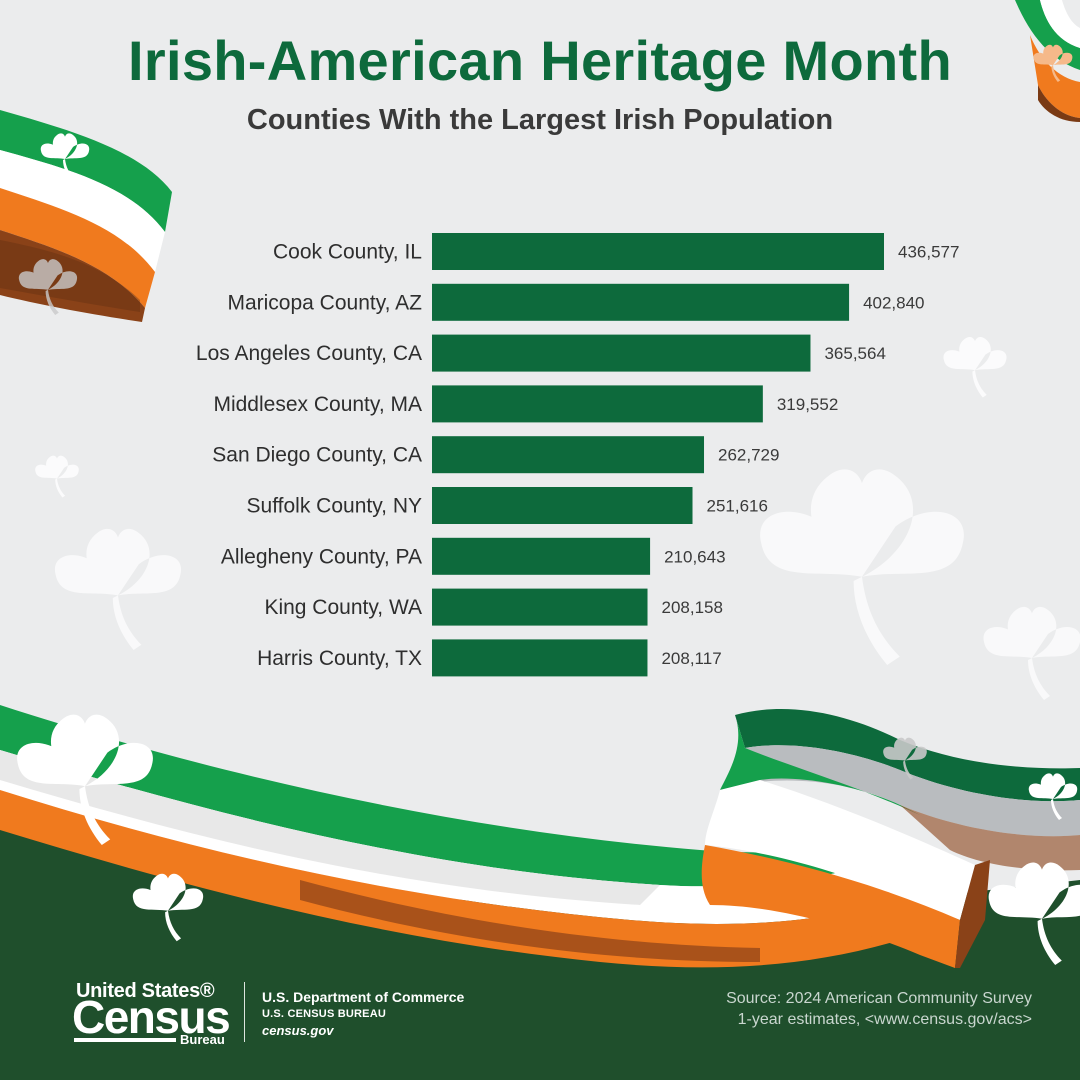 Image resolution: width=1080 pixels, height=1080 pixels. Describe the element at coordinates (244, 1012) in the screenshot. I see `footer-divider` at that location.